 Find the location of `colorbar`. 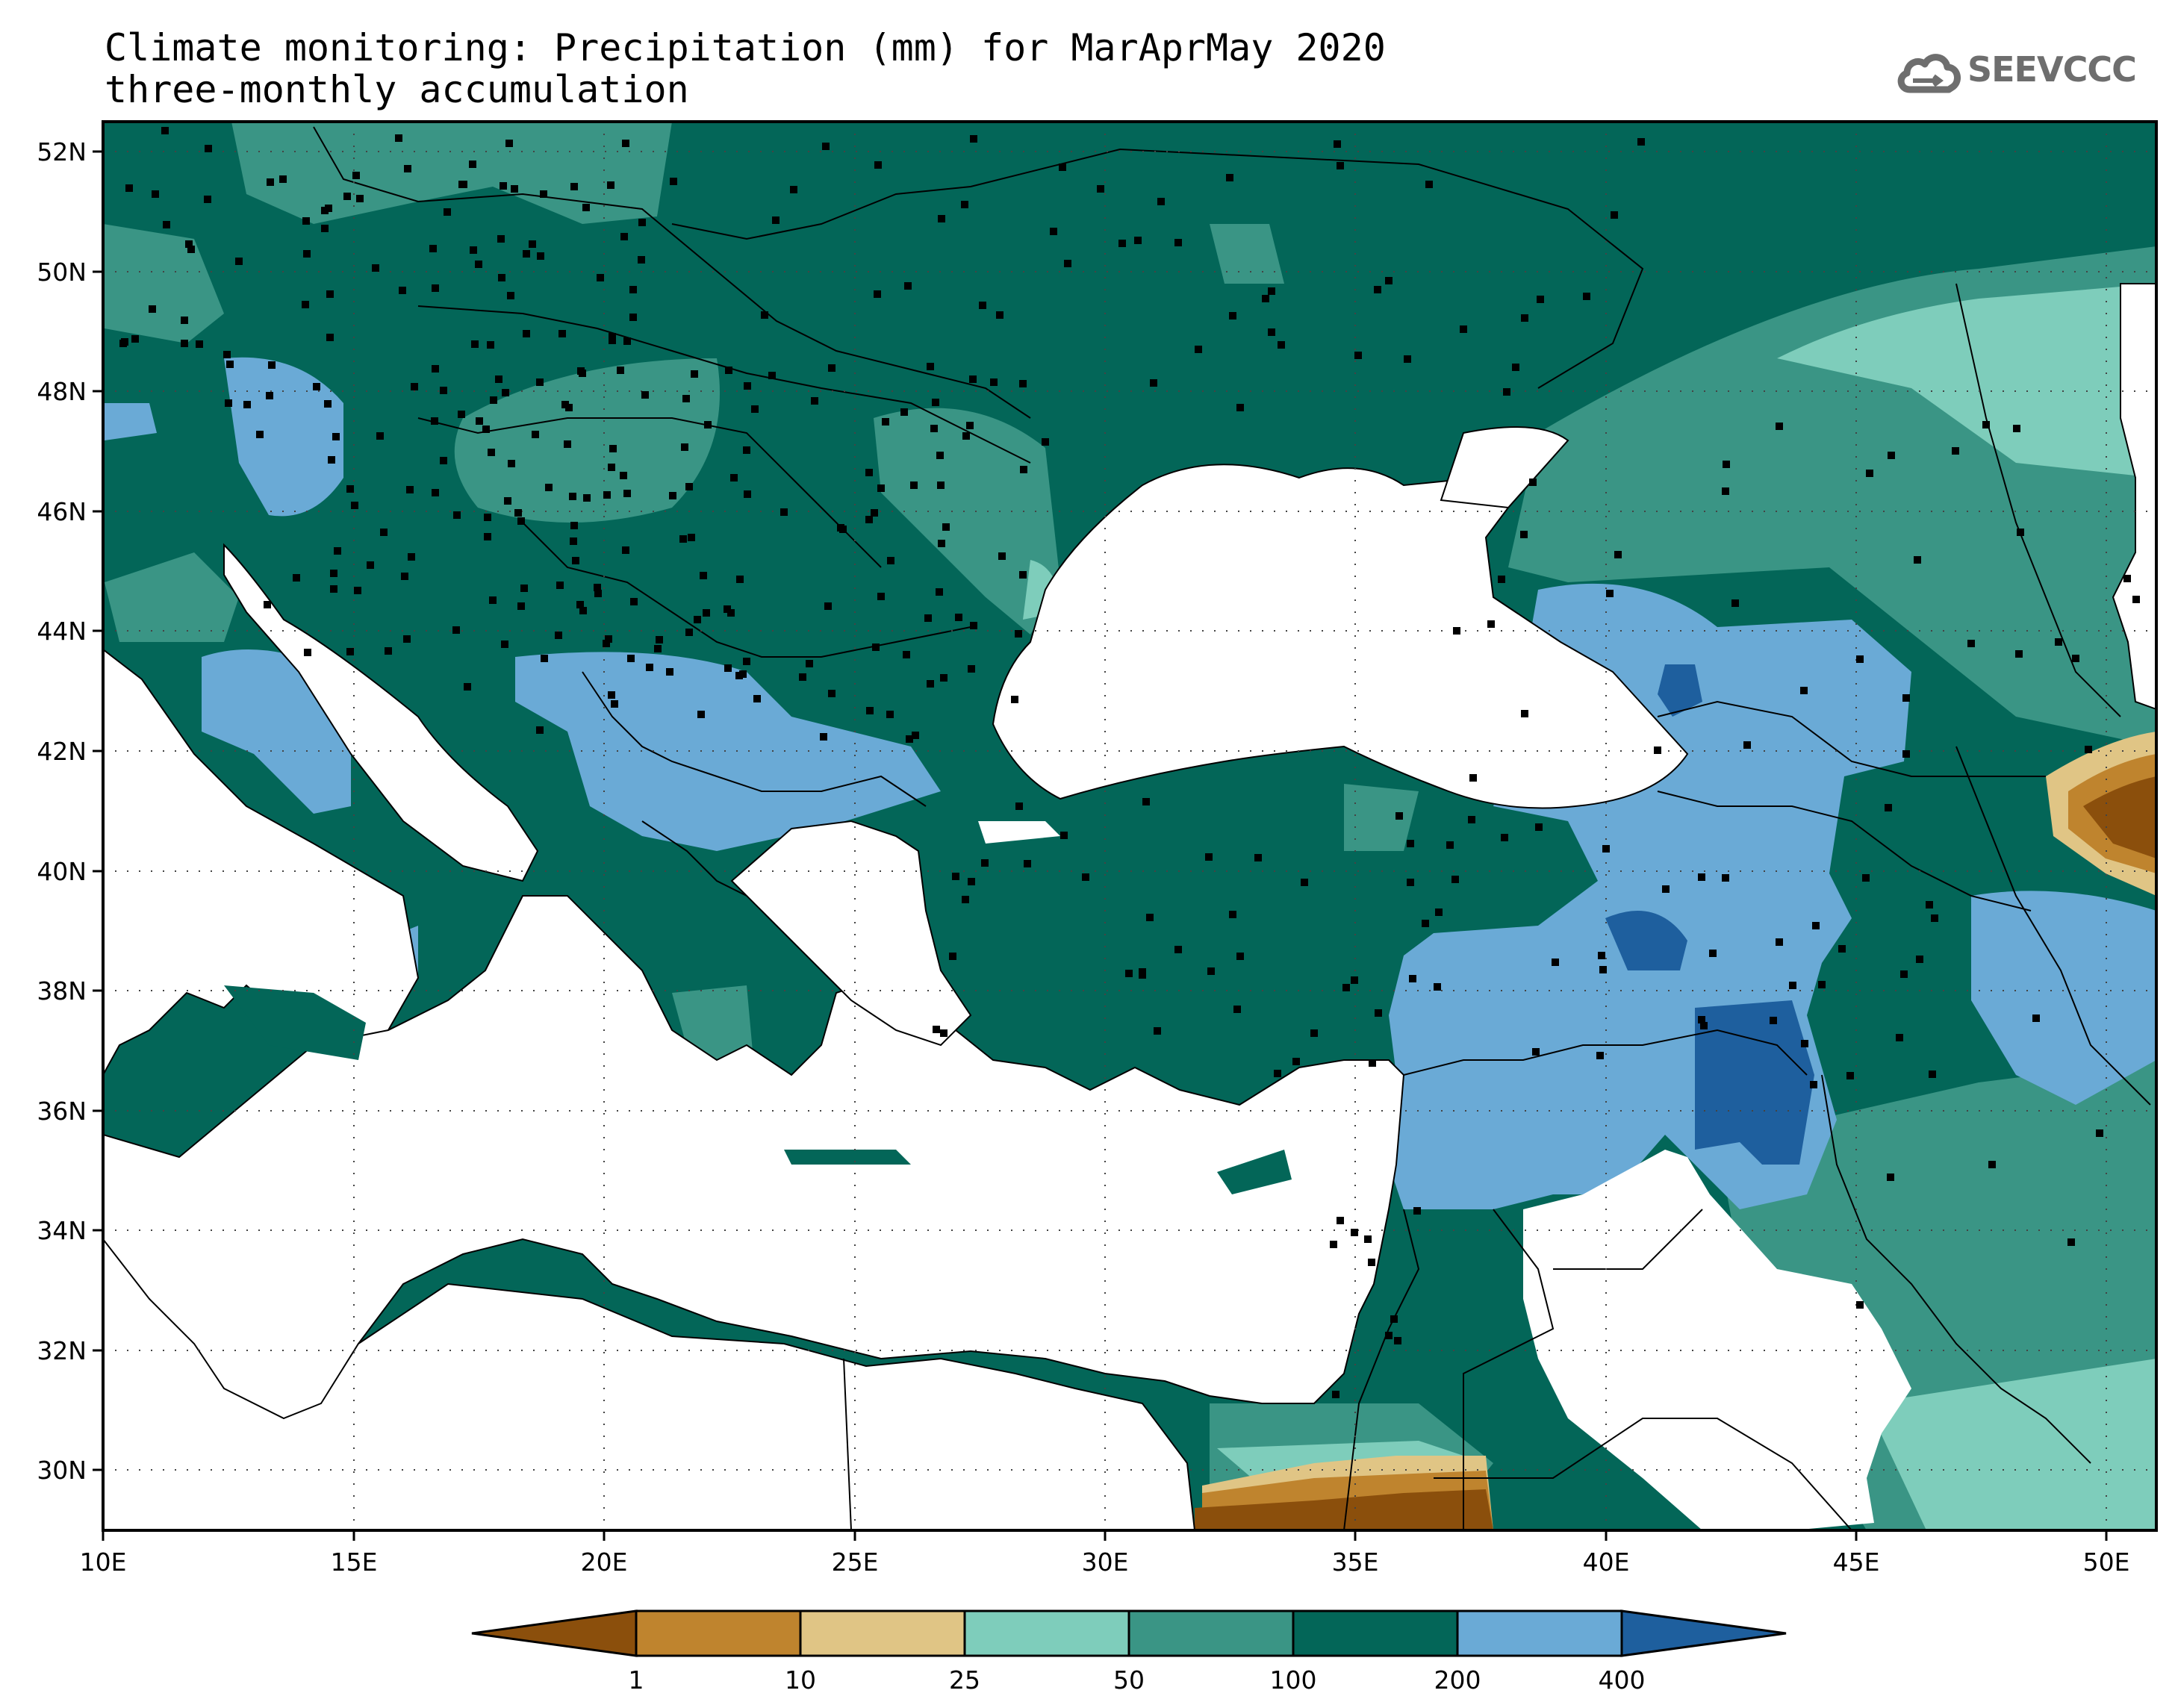

colorbar is located at coordinates (1129, 1633).